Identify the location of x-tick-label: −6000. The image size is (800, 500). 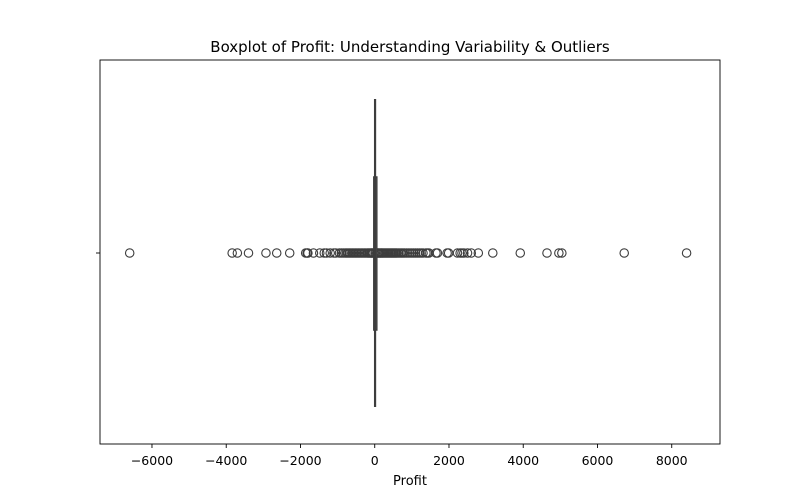
(152, 460).